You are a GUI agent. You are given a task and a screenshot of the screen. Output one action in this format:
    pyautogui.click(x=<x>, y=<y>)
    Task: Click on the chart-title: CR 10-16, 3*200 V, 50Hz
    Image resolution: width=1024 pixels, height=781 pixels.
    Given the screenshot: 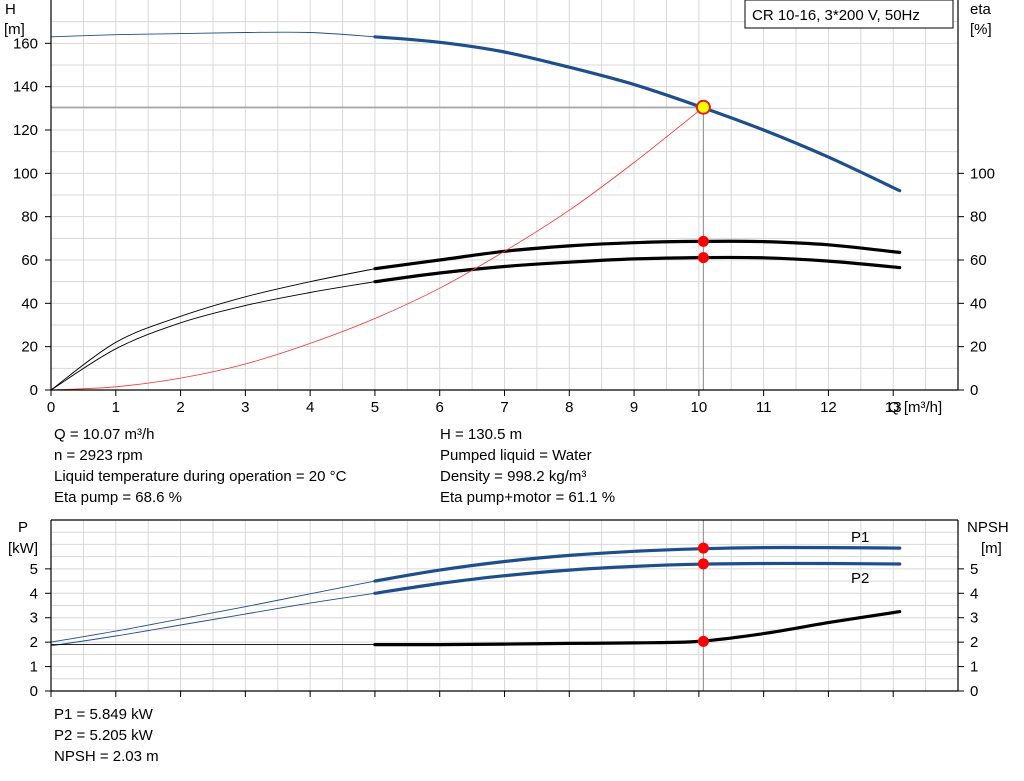 What is the action you would take?
    pyautogui.click(x=836, y=15)
    